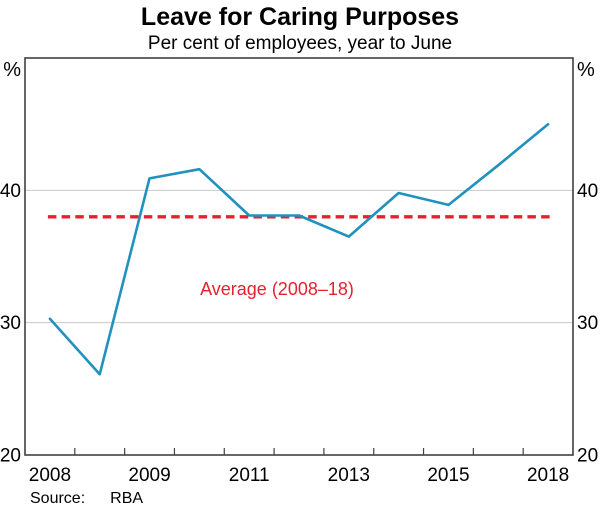  I want to click on y-tick-label-left: 20, so click(10, 456).